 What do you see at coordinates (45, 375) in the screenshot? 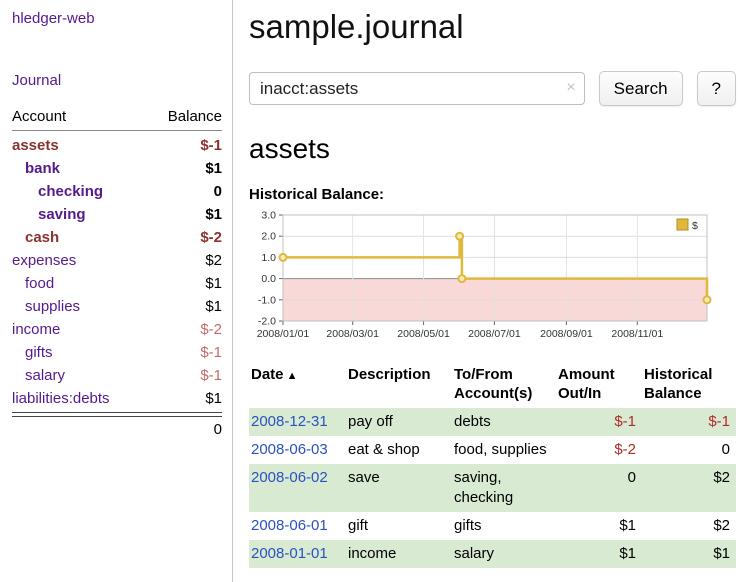
I see `account-link: salary` at bounding box center [45, 375].